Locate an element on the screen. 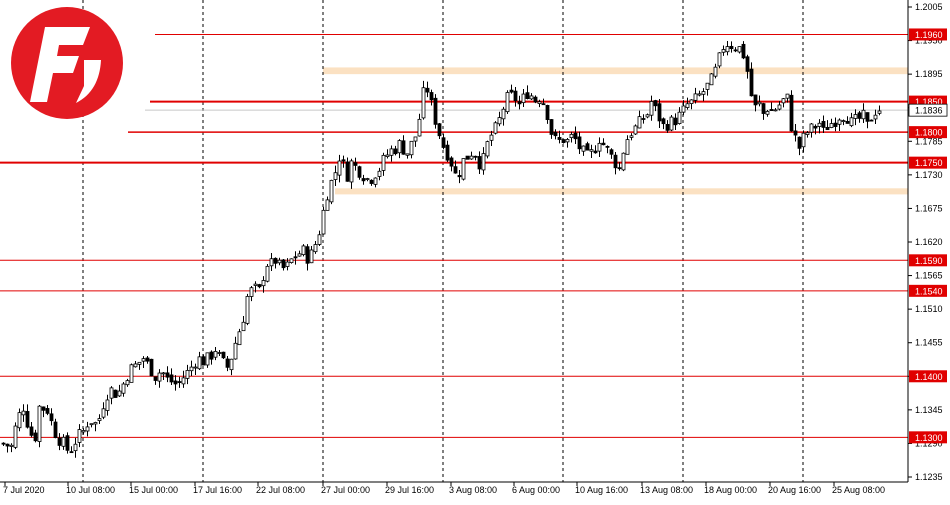 This screenshot has height=505, width=950. x-tick-label: 7 Jul 2020 is located at coordinates (24, 490).